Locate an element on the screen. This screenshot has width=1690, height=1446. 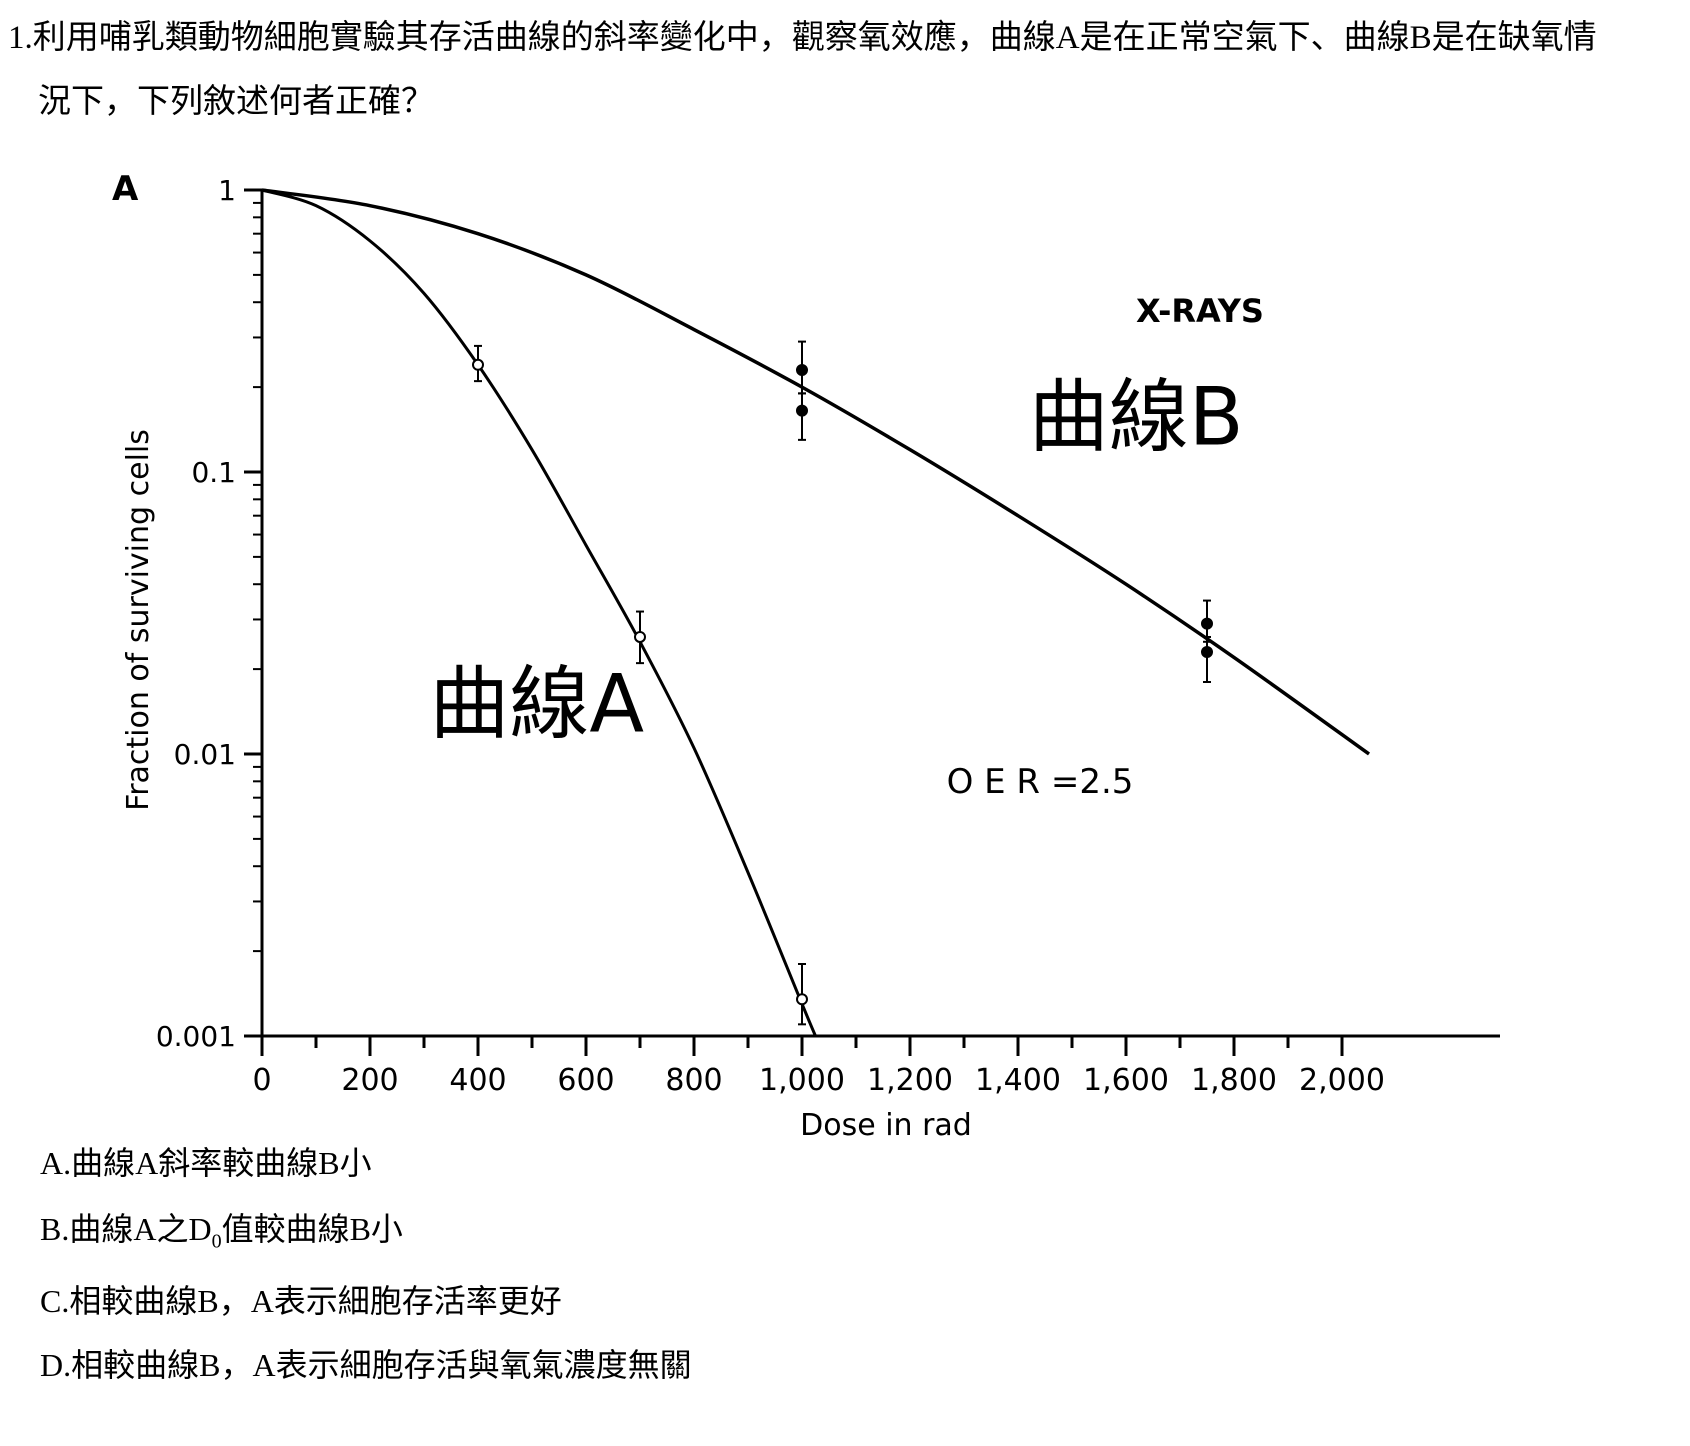
x-tick-label: 400 is located at coordinates (477, 1080).